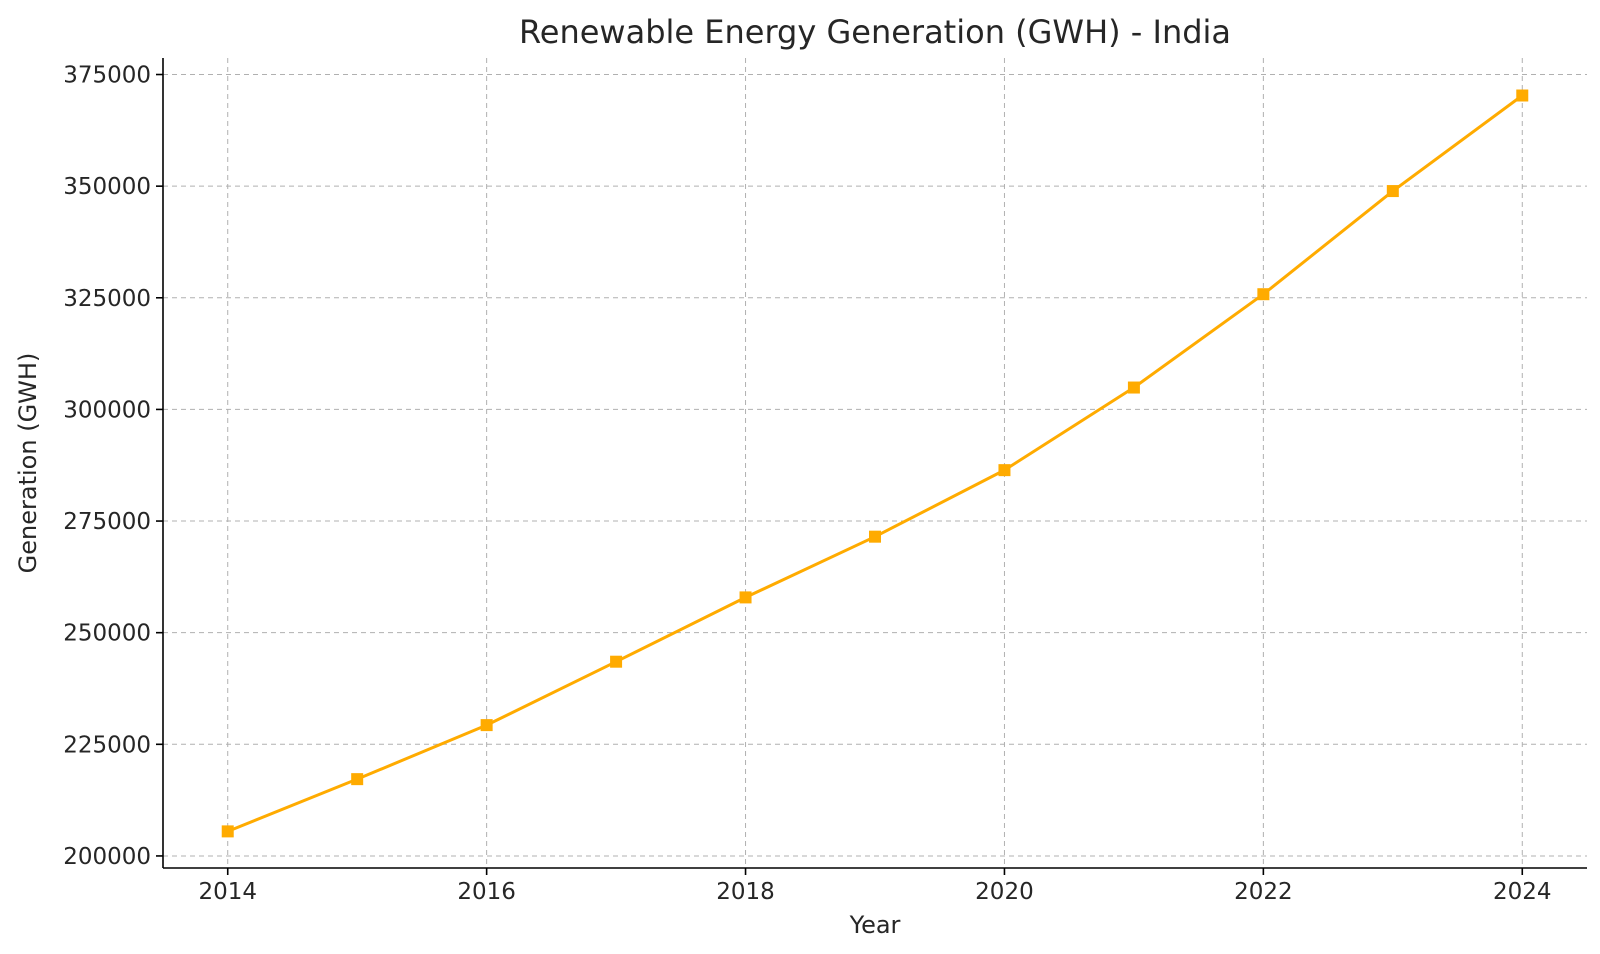 The height and width of the screenshot is (954, 1600). I want to click on y-tick-label: 300000, so click(107, 410).